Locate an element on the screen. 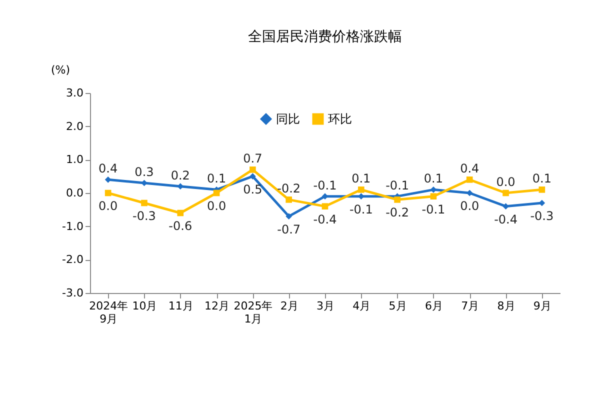  x-tick-label: 2024年 9月 is located at coordinates (108, 313).